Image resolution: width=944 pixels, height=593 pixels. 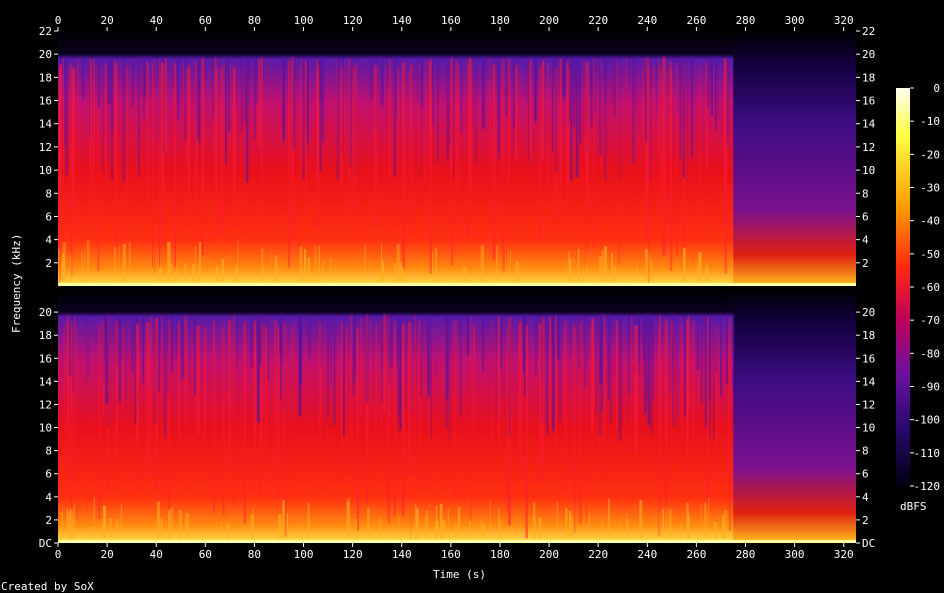 I want to click on y-tick-label: 18, so click(x=868, y=77).